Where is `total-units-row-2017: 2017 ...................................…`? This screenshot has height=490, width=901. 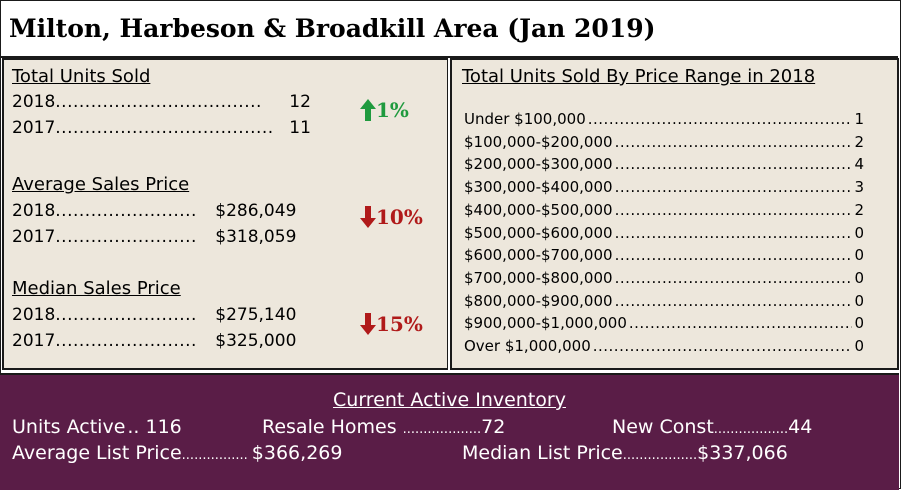
total-units-row-2017: 2017 ...................................… is located at coordinates (173, 128).